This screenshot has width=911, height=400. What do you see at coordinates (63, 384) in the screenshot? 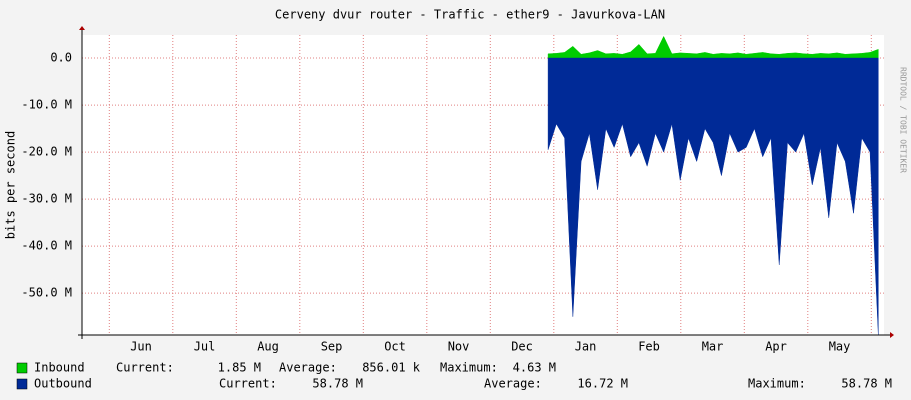
I see `legend-label: Outbound` at bounding box center [63, 384].